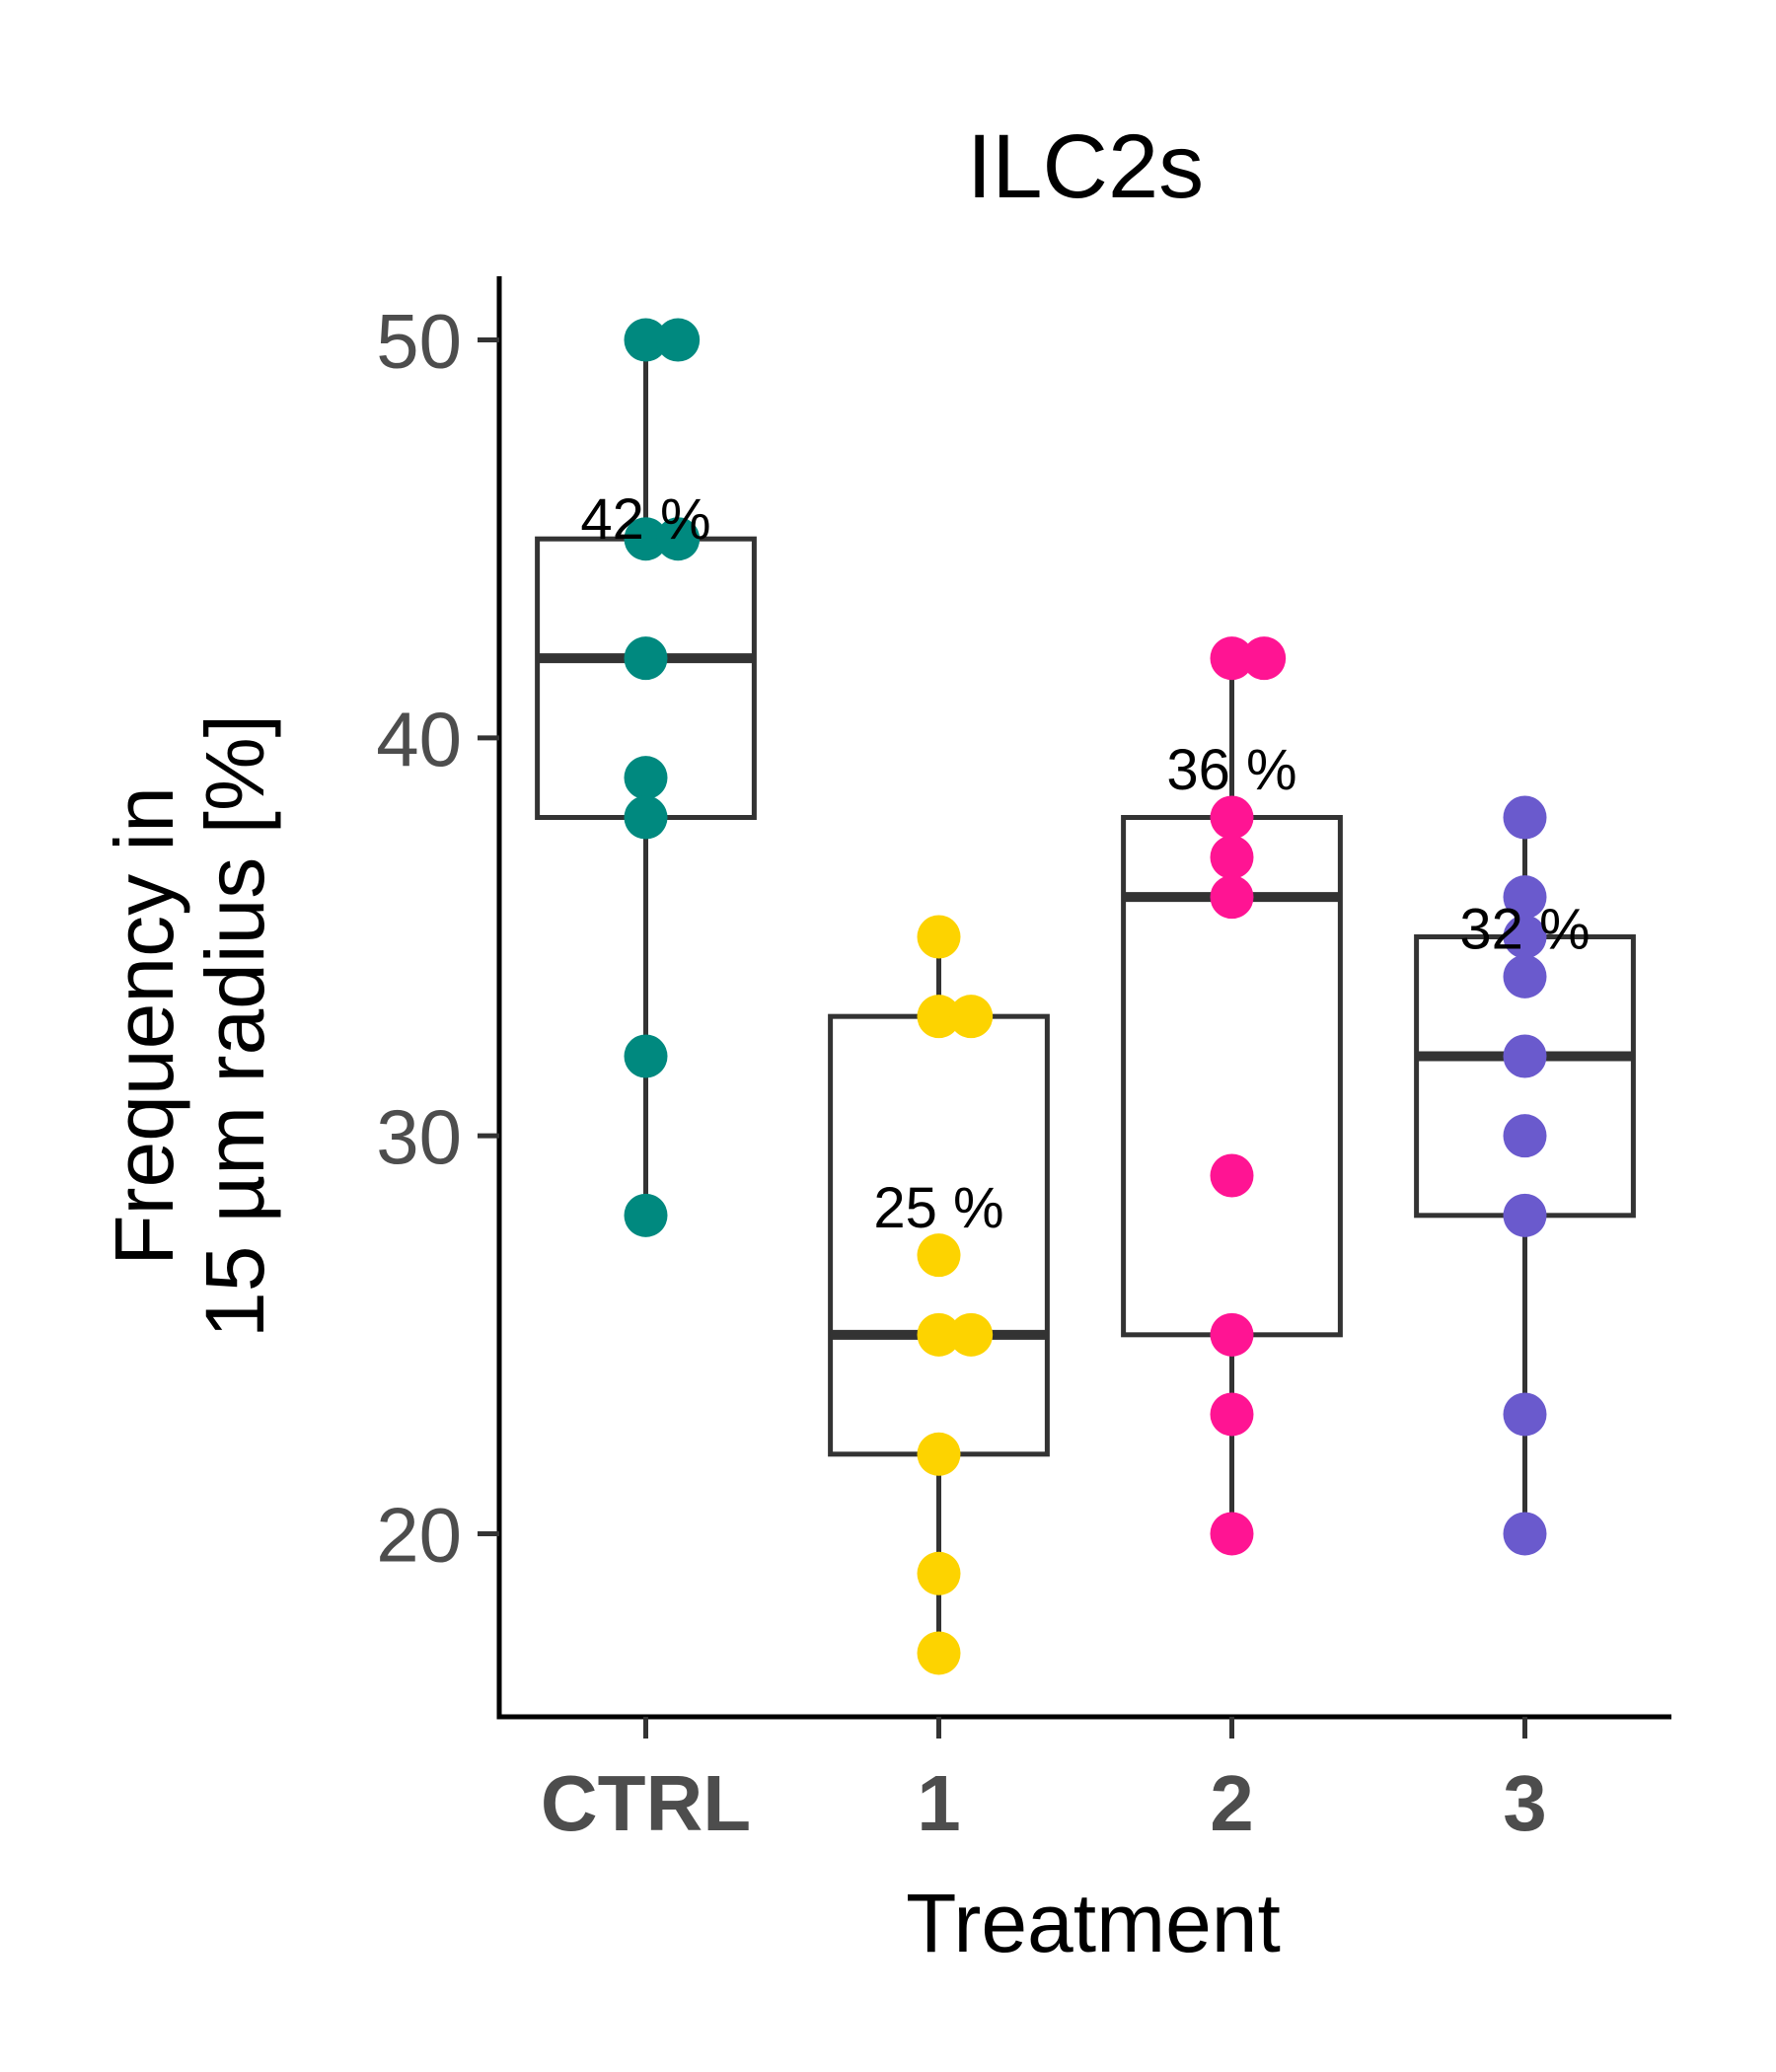 The height and width of the screenshot is (2072, 1776). I want to click on median-annotation-1: 25 %, so click(938, 1208).